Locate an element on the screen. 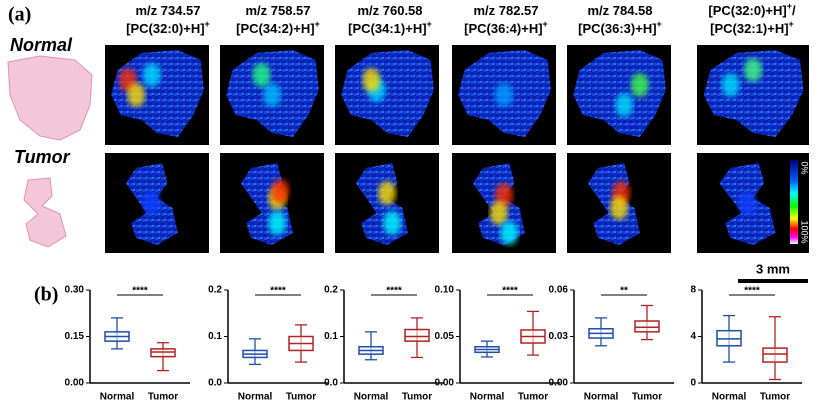 The width and height of the screenshot is (823, 406). y-tick-label: 0.05 is located at coordinates (445, 336).